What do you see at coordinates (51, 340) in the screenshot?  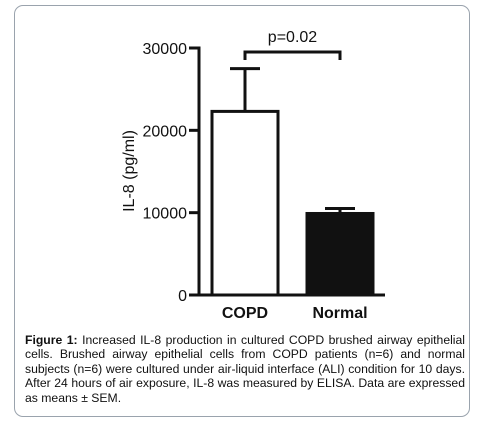 I see `caption-label: Figure 1:` at bounding box center [51, 340].